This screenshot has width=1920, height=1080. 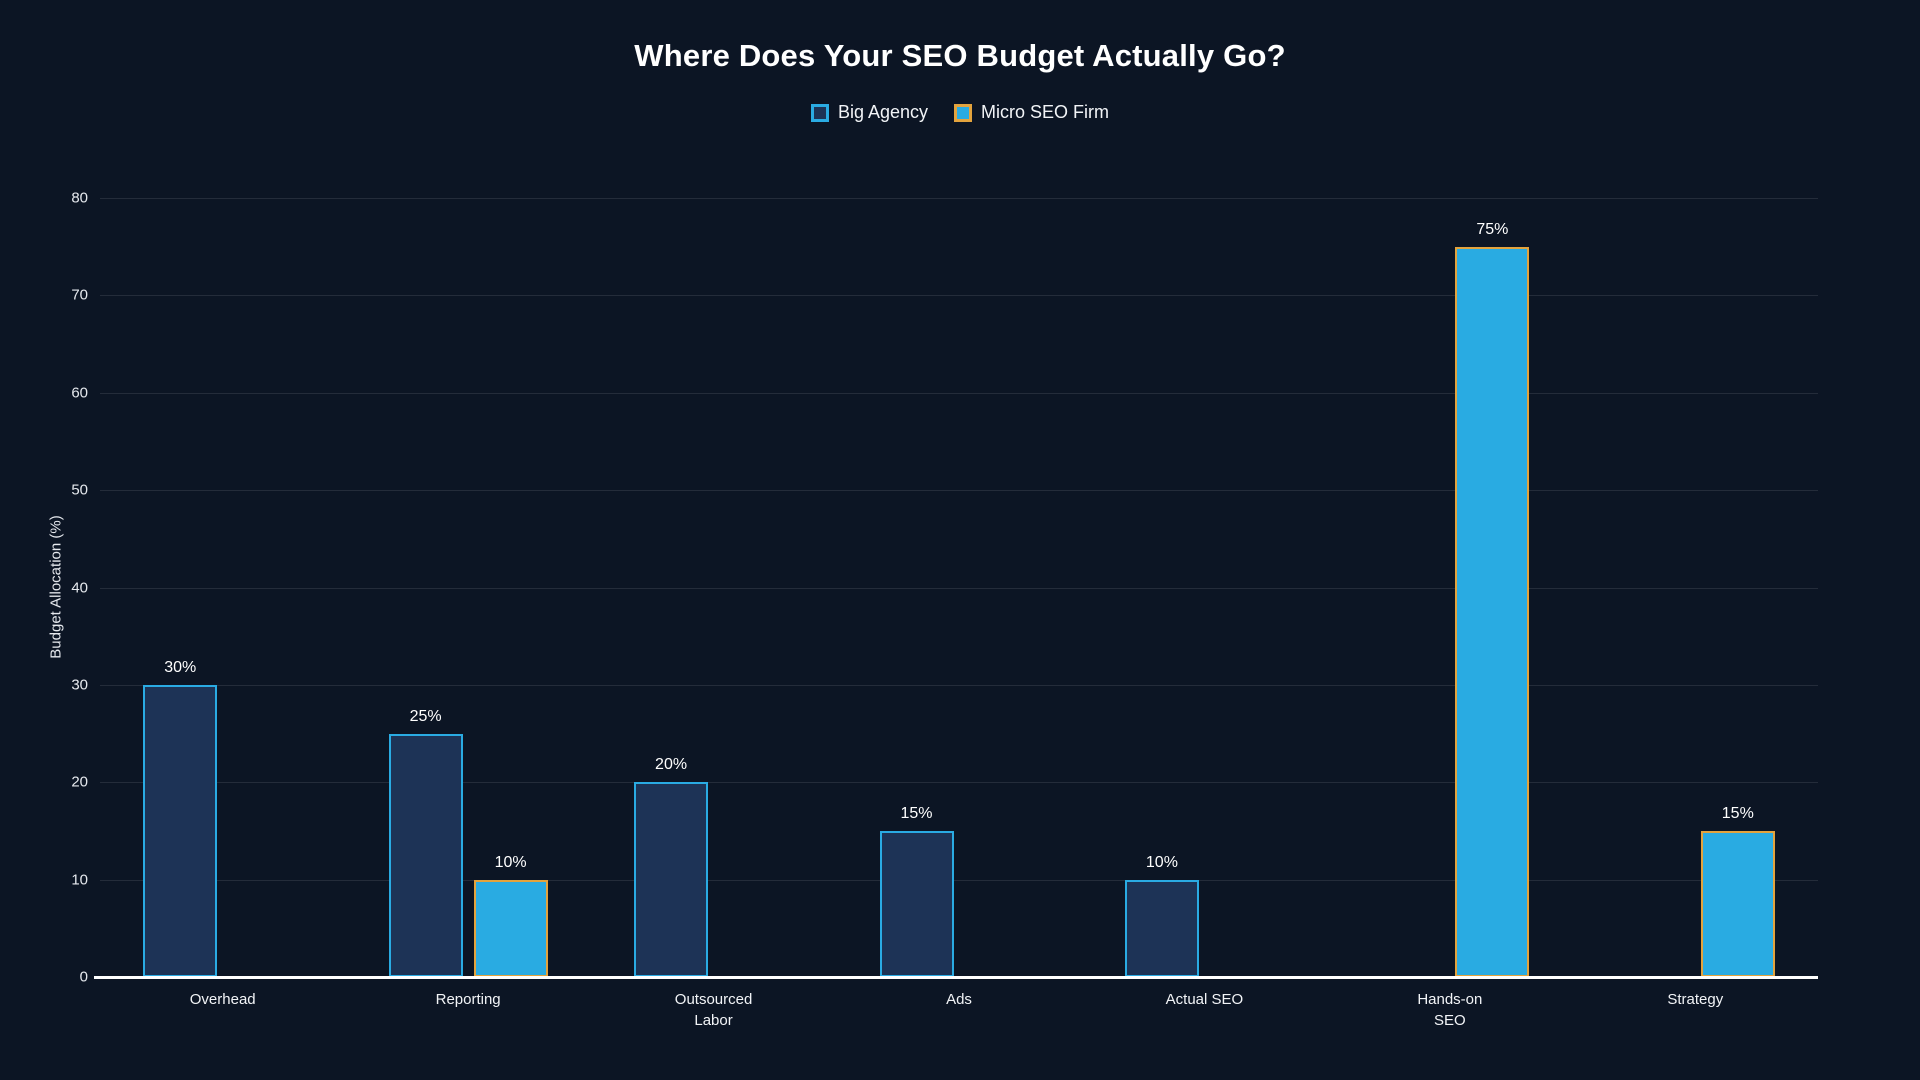 I want to click on x-category-label-strategy: Strategy, so click(x=1695, y=999).